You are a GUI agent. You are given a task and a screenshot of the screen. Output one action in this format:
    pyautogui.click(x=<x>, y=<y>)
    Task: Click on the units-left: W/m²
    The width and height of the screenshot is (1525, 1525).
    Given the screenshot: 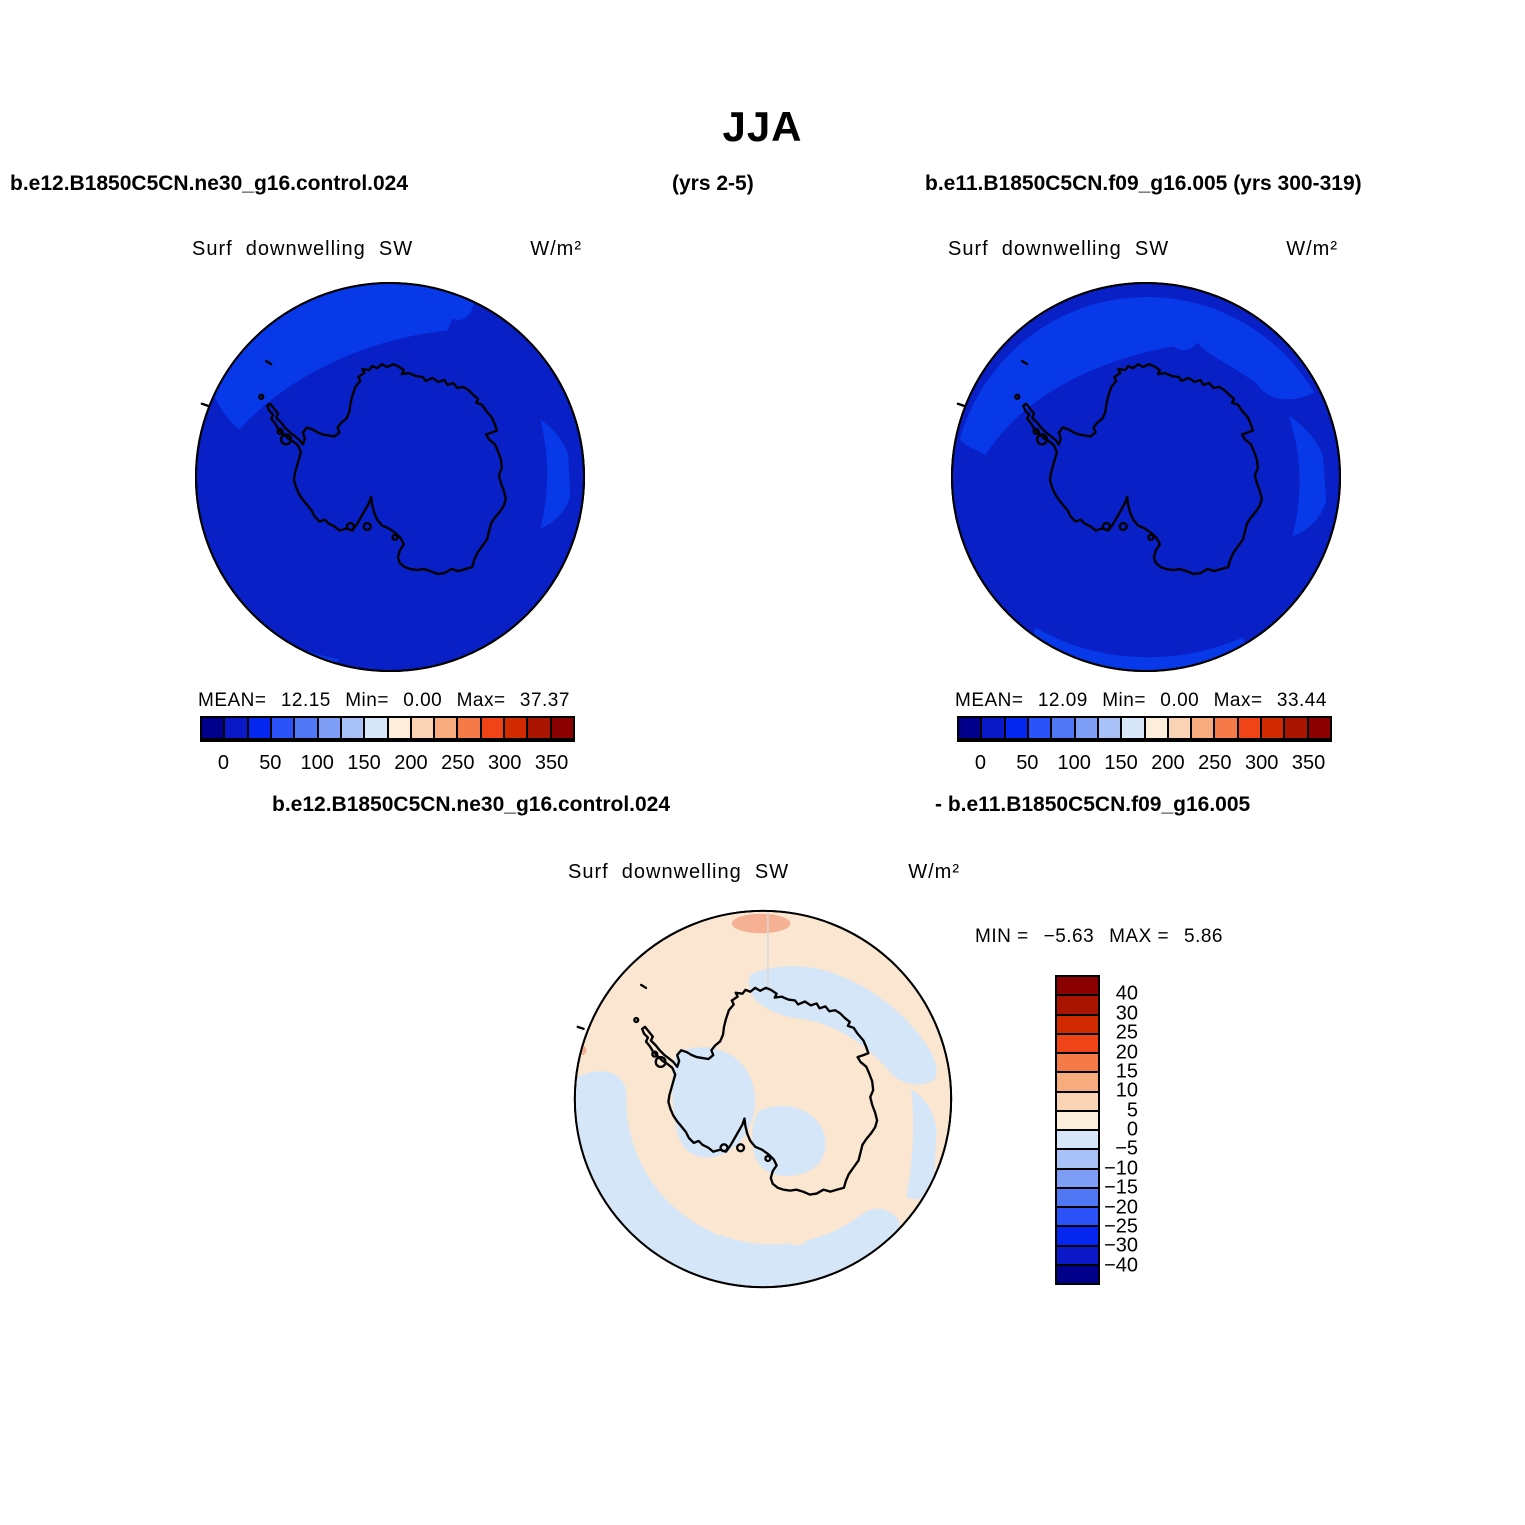 What is the action you would take?
    pyautogui.click(x=556, y=249)
    